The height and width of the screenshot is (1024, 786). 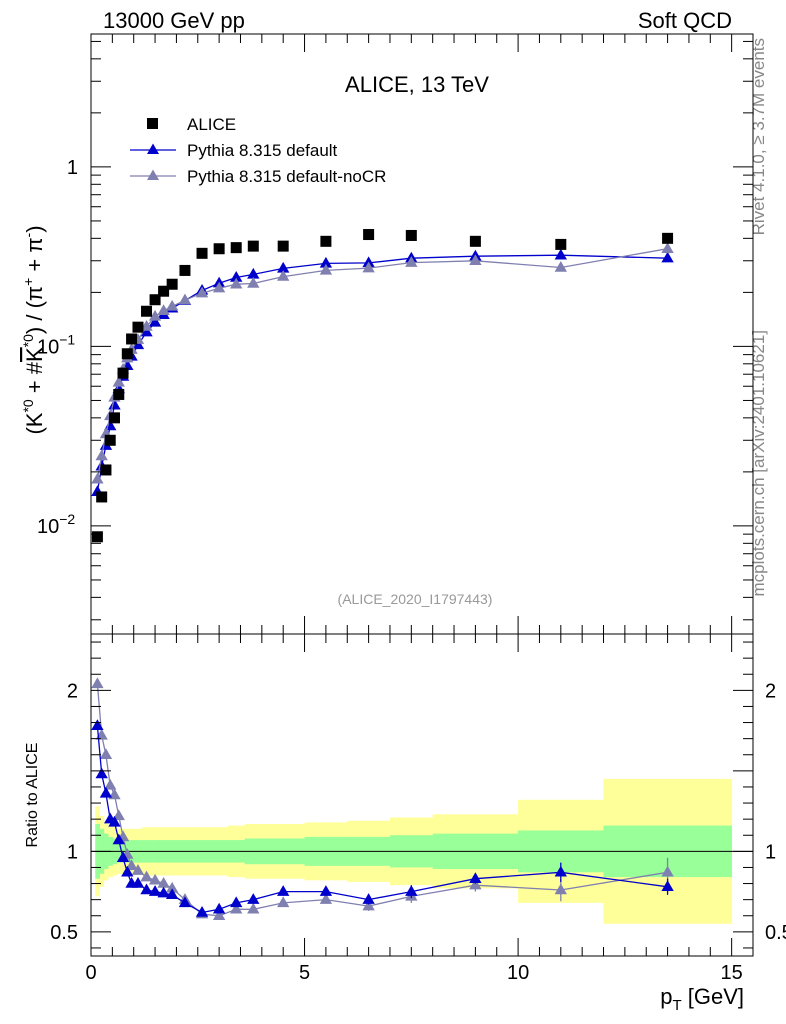 I want to click on x-axis-label: pT [GeV], so click(x=702, y=999).